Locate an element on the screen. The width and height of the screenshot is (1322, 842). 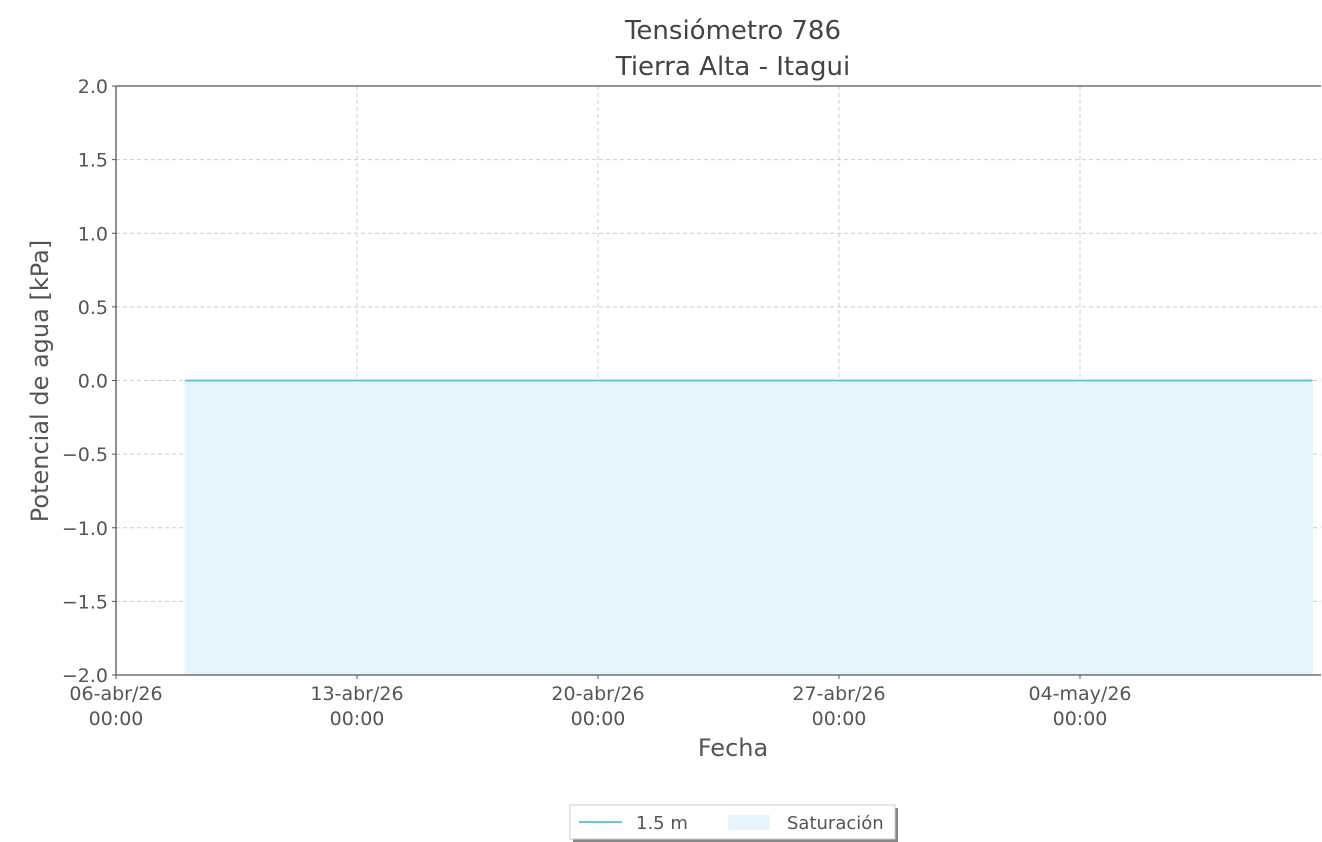
y-tick-label: 0.0 is located at coordinates (93, 382).